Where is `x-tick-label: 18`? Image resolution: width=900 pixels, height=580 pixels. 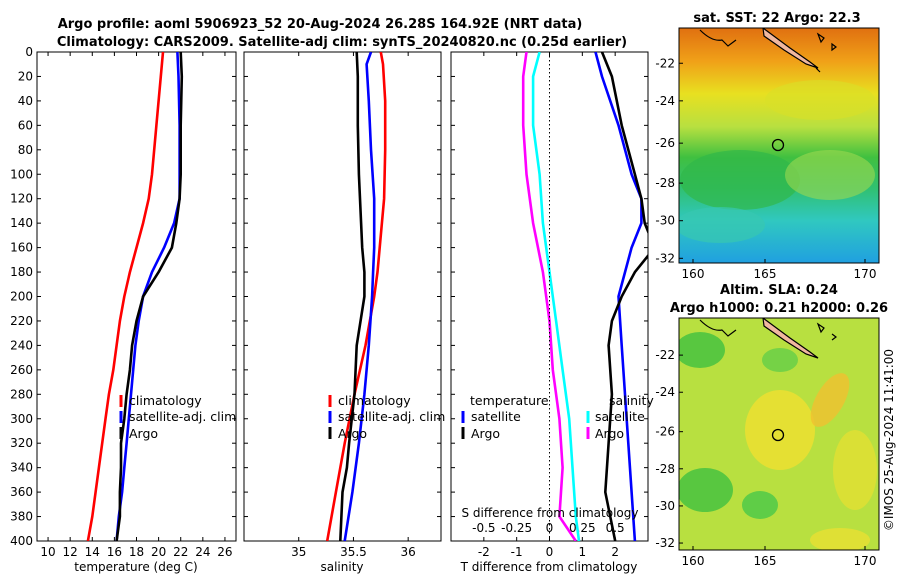
x-tick-label: 18 is located at coordinates (136, 552).